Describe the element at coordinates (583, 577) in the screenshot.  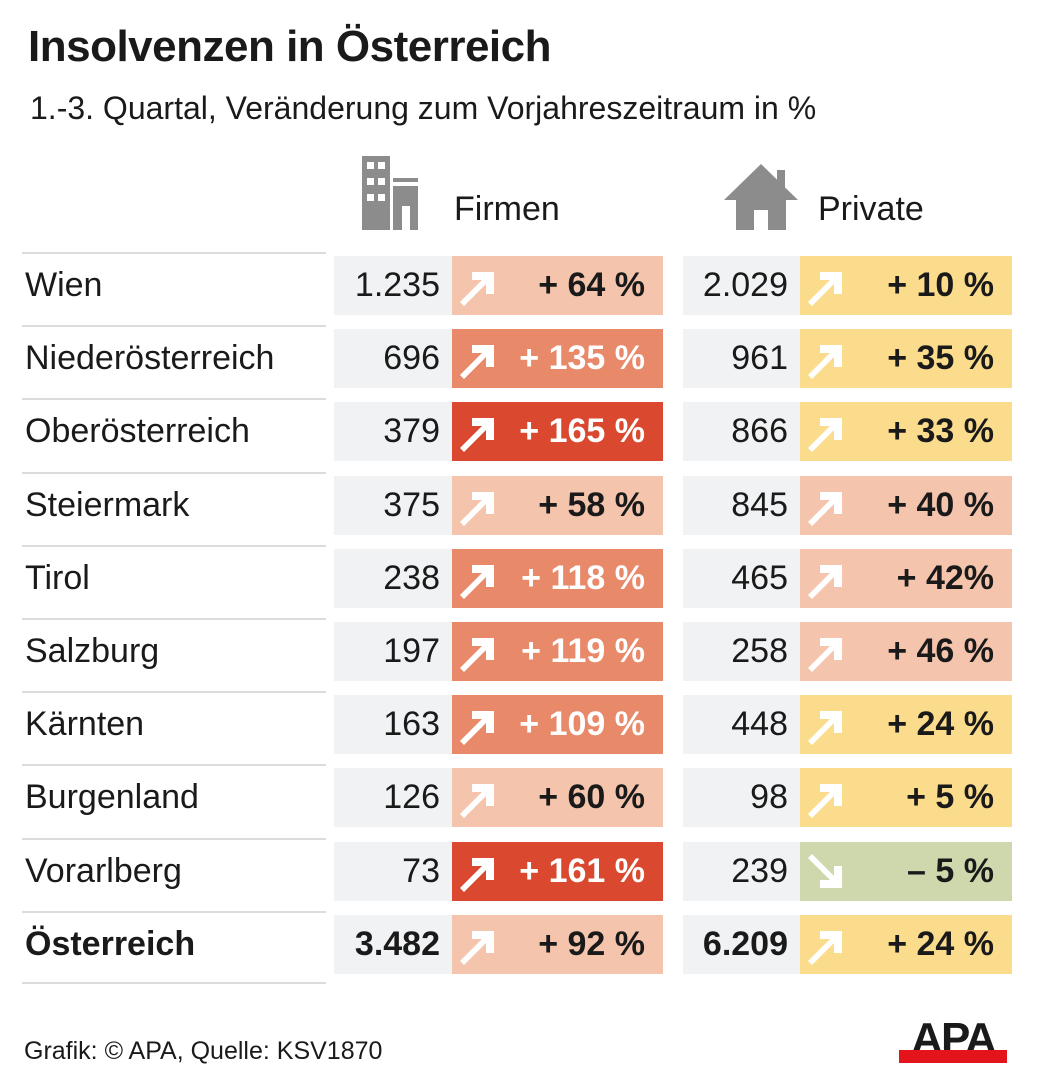
I see `firmen-change: + 118 %` at that location.